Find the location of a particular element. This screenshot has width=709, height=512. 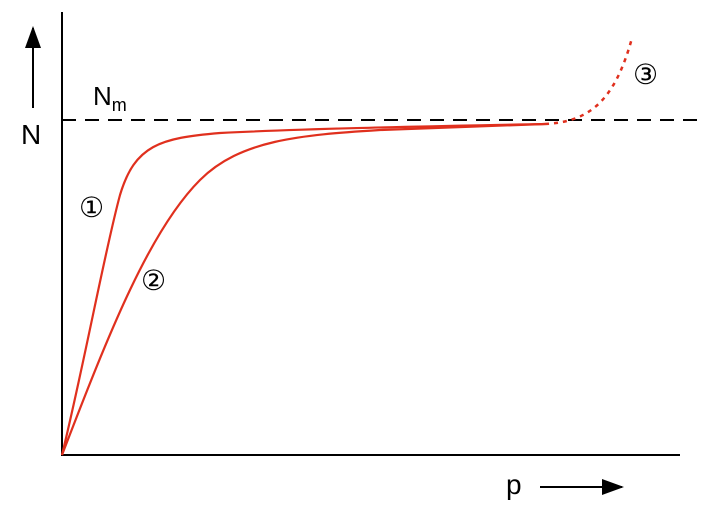

curve-1-label: ① is located at coordinates (91, 207).